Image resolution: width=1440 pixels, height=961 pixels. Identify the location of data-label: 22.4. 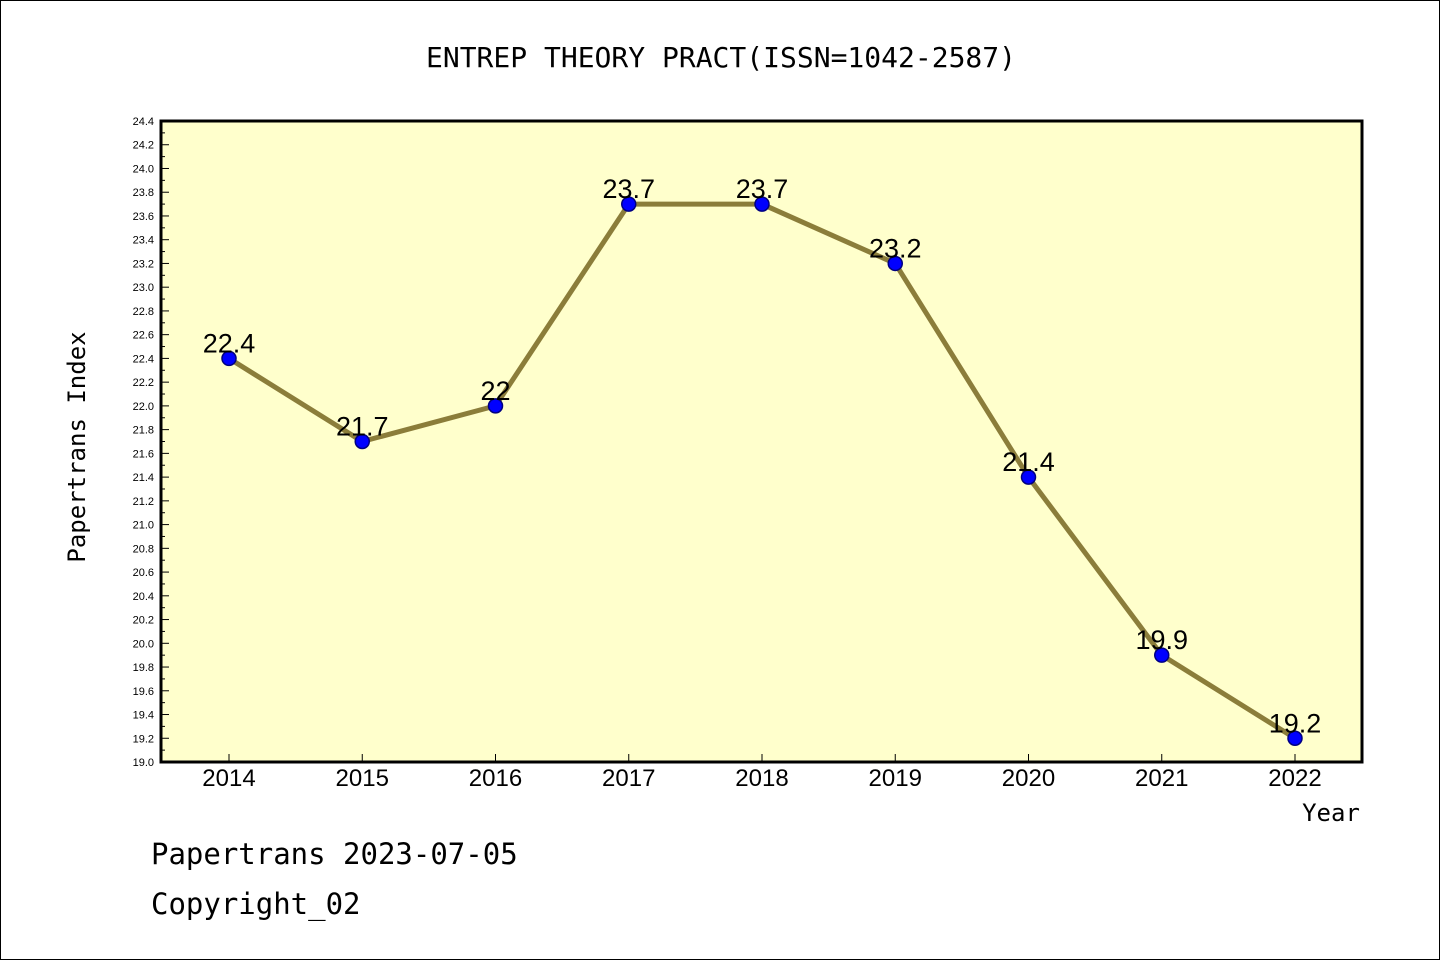
(229, 343).